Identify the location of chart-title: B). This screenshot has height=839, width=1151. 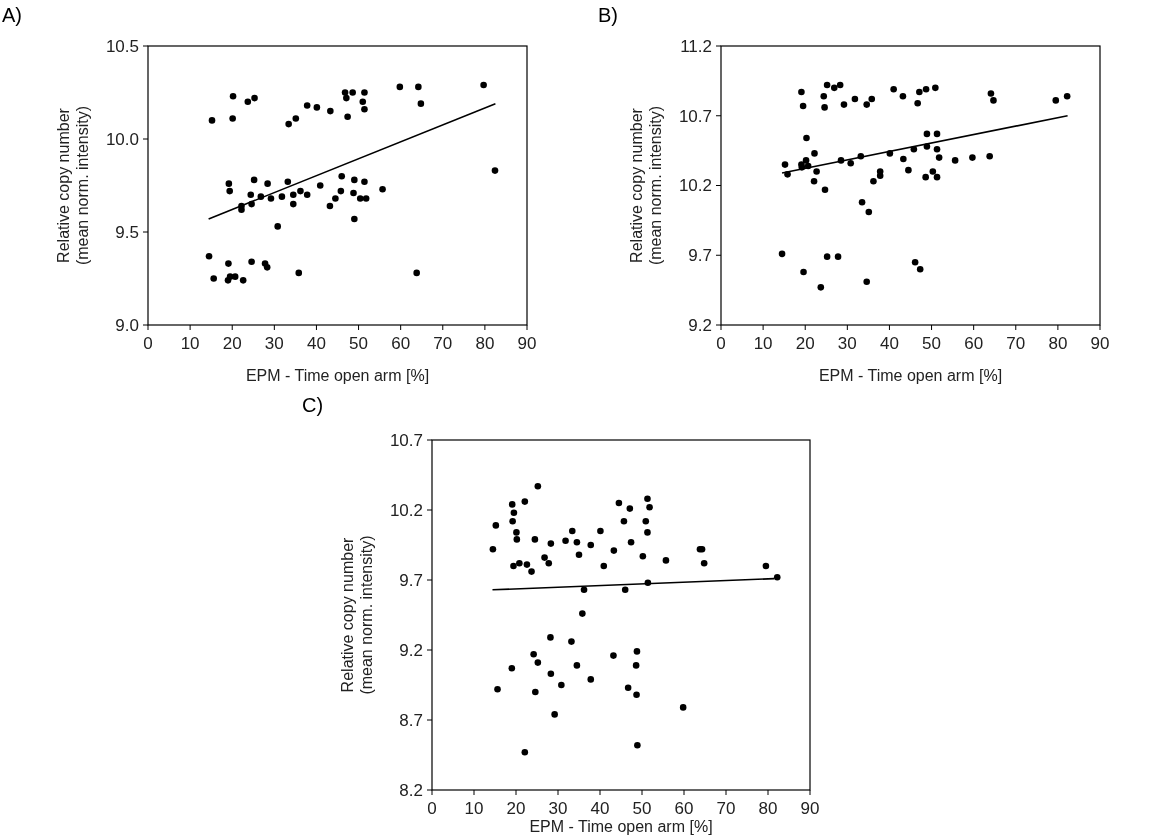
(608, 15).